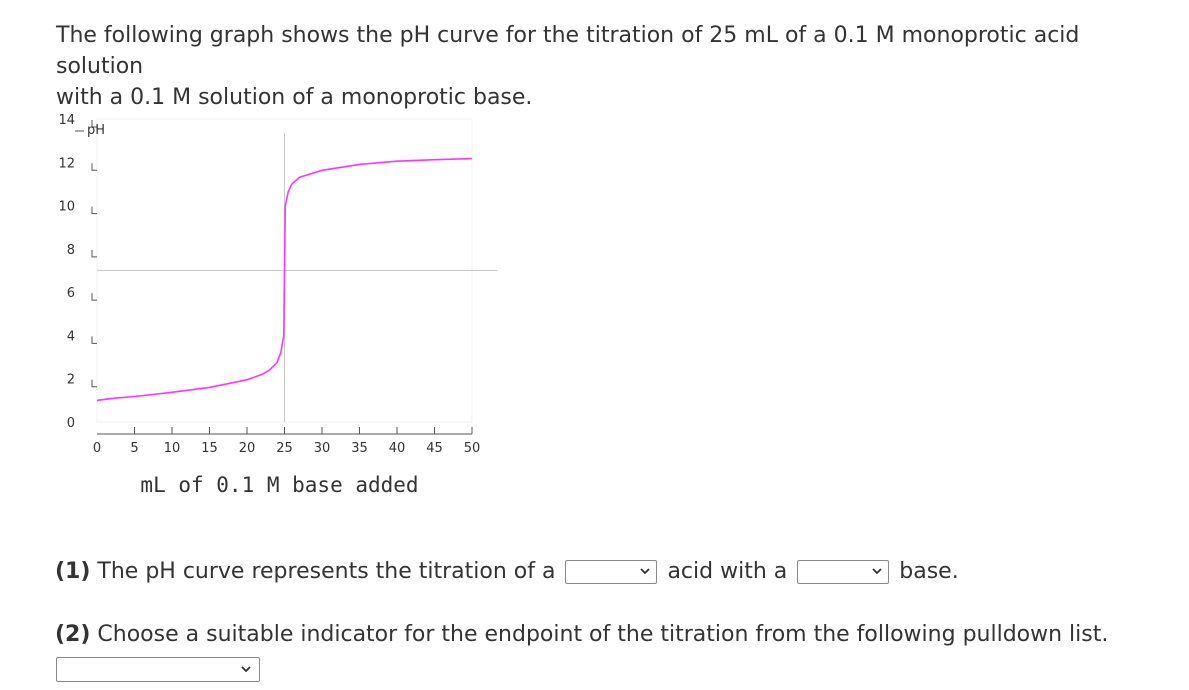 The image size is (1189, 690). I want to click on y-tick-label: 8, so click(71, 250).